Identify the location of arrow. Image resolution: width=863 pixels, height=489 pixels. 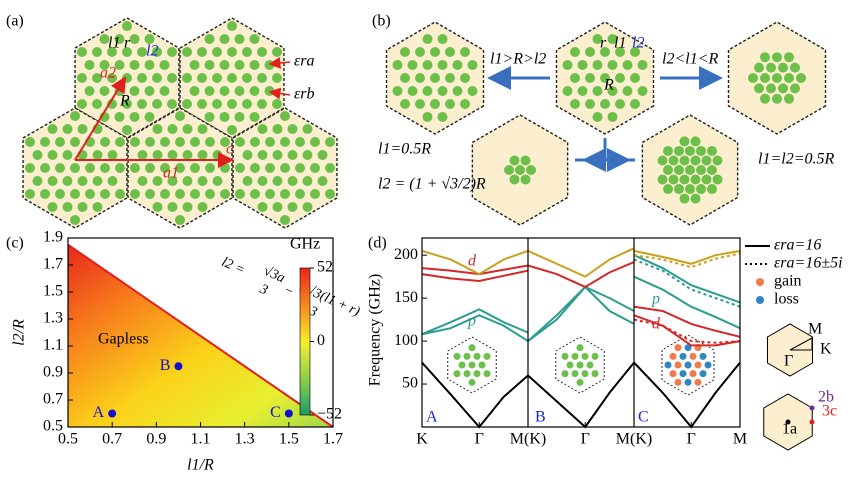
(605, 150).